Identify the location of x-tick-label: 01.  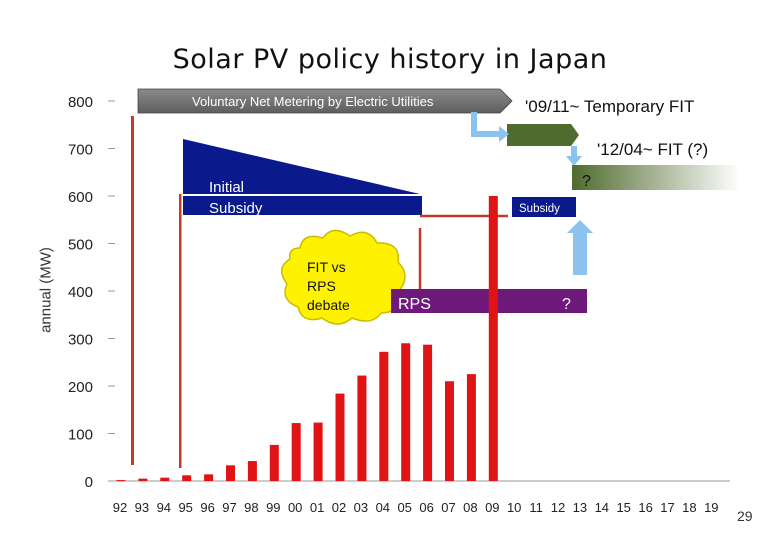
(317, 507).